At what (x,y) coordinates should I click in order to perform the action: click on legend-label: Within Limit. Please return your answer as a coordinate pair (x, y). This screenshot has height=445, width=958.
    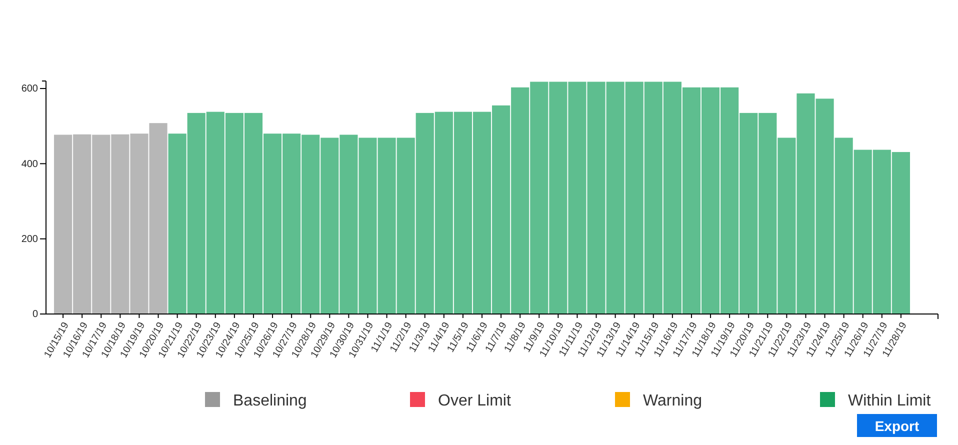
    Looking at the image, I should click on (890, 401).